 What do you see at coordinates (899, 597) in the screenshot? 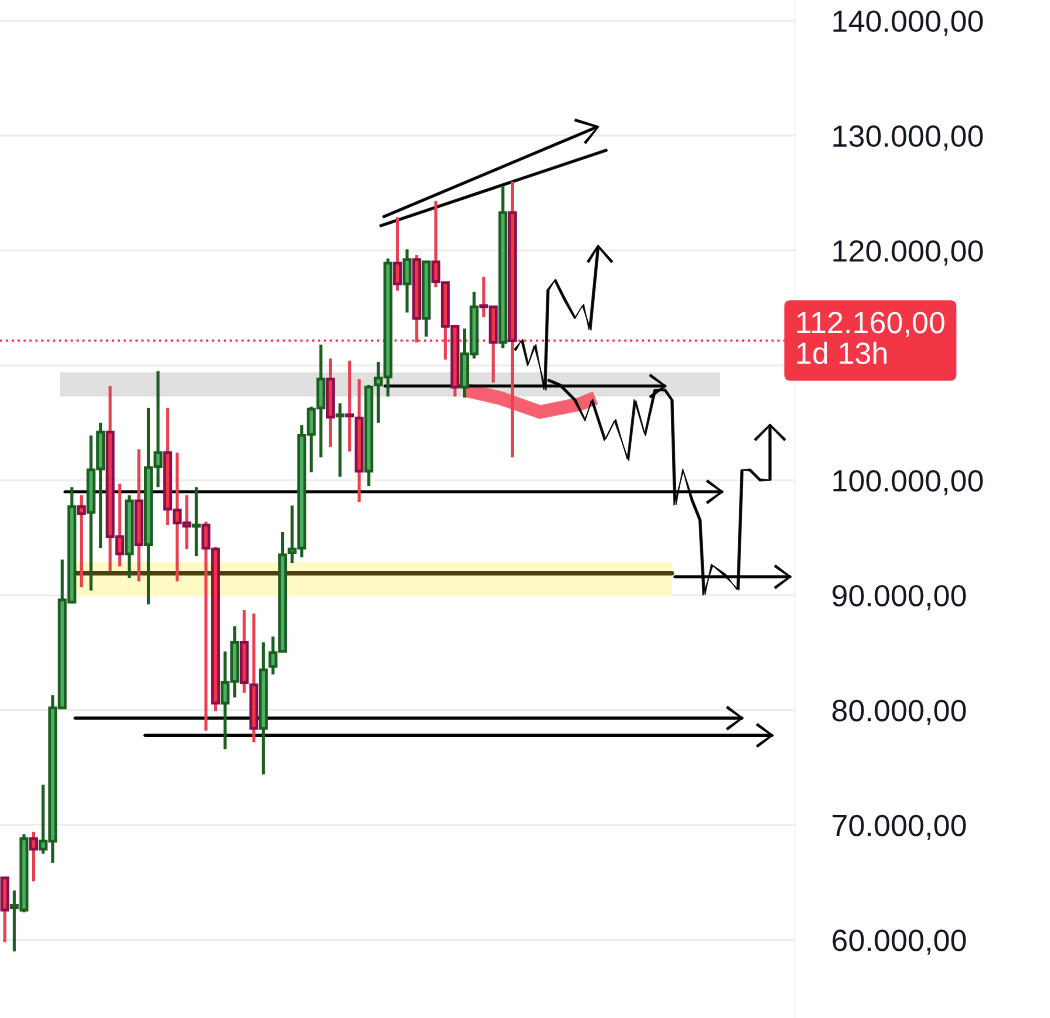
I see `y-tick-label: 90.000,00` at bounding box center [899, 597].